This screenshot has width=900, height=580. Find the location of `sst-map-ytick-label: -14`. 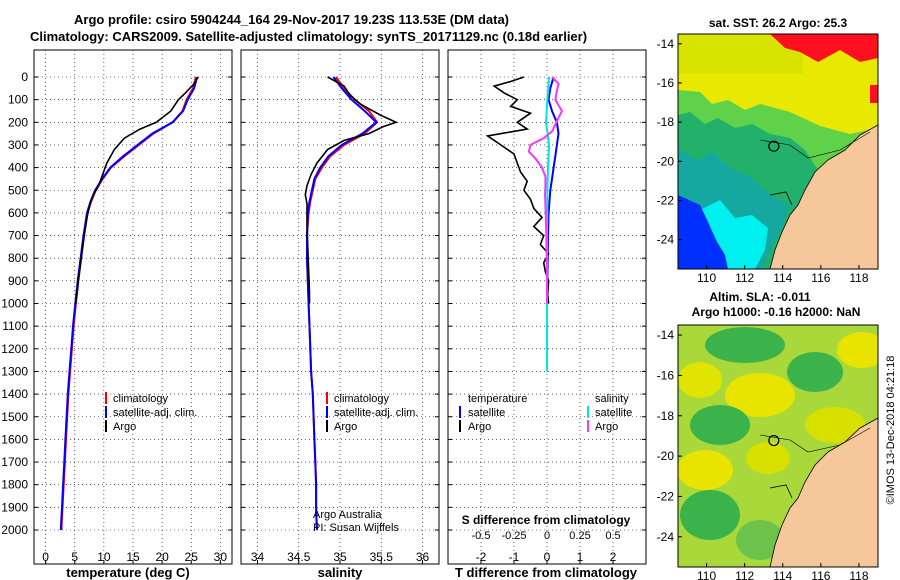

sst-map-ytick-label: -14 is located at coordinates (666, 44).